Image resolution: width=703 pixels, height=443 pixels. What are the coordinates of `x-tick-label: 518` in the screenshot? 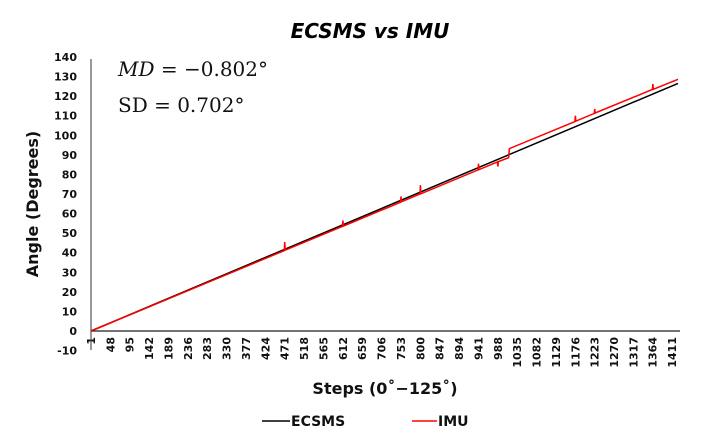 It's located at (304, 348).